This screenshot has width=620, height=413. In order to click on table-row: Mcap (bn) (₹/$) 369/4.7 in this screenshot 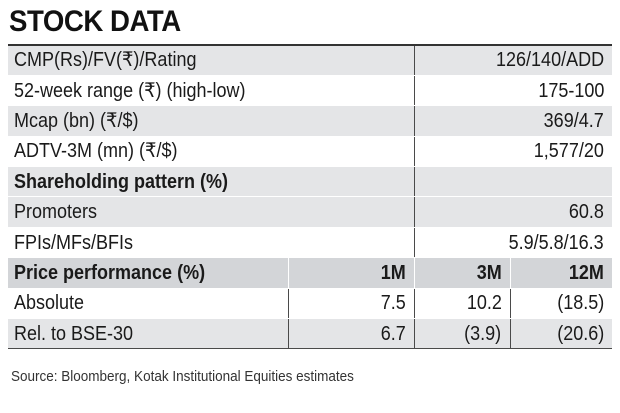, I will do `click(310, 121)`.